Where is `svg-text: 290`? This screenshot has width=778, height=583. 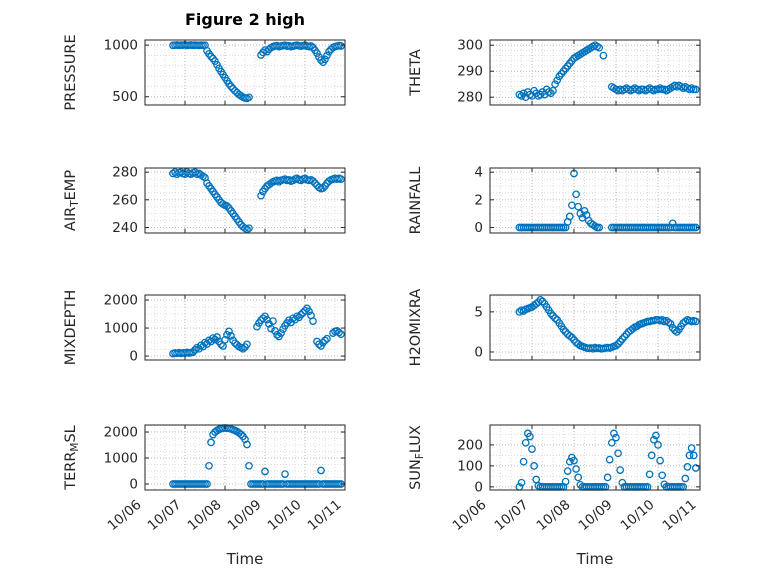 svg-text: 290 is located at coordinates (470, 72).